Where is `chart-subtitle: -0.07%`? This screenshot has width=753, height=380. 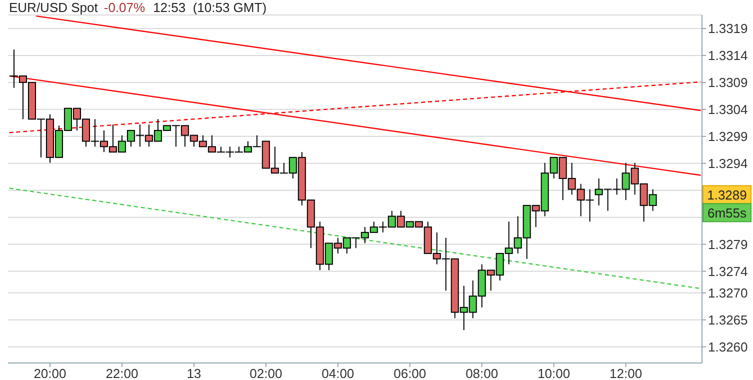 chart-subtitle: -0.07% is located at coordinates (125, 7).